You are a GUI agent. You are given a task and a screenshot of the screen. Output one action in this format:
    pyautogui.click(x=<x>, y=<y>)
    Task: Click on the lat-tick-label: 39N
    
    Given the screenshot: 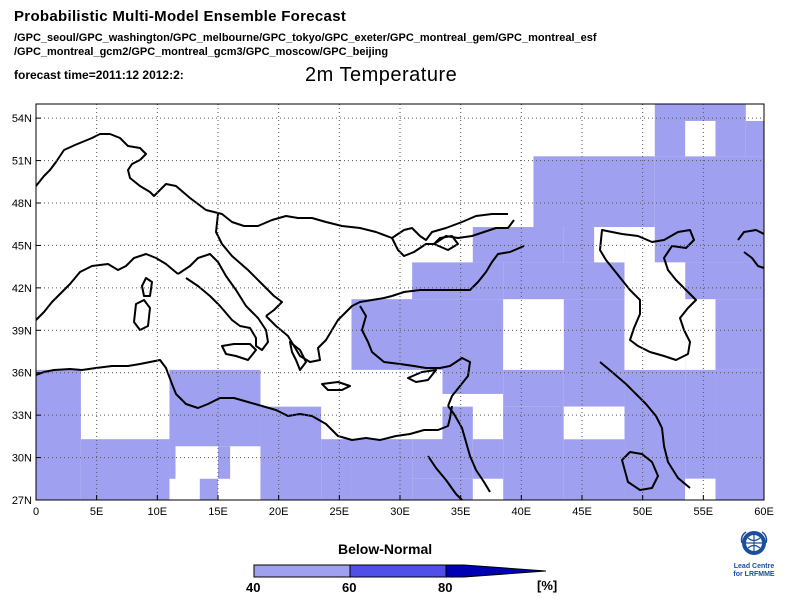 What is the action you would take?
    pyautogui.click(x=22, y=331)
    